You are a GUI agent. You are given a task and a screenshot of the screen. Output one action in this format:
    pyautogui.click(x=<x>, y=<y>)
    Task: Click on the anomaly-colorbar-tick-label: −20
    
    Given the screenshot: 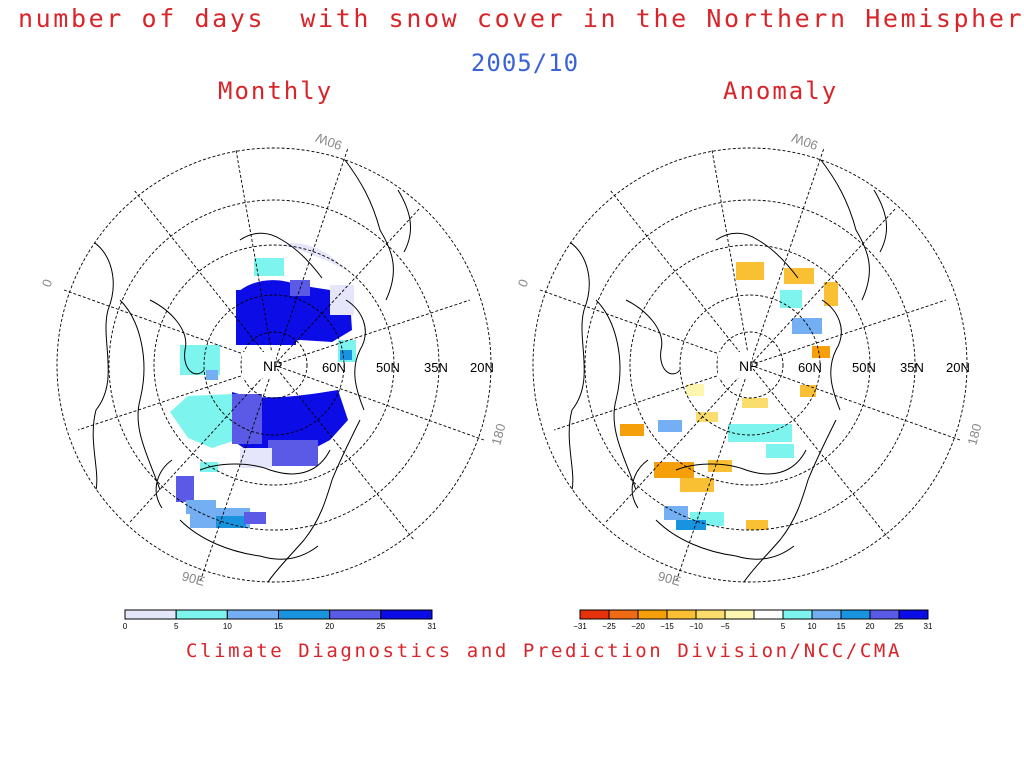 What is the action you would take?
    pyautogui.click(x=638, y=626)
    